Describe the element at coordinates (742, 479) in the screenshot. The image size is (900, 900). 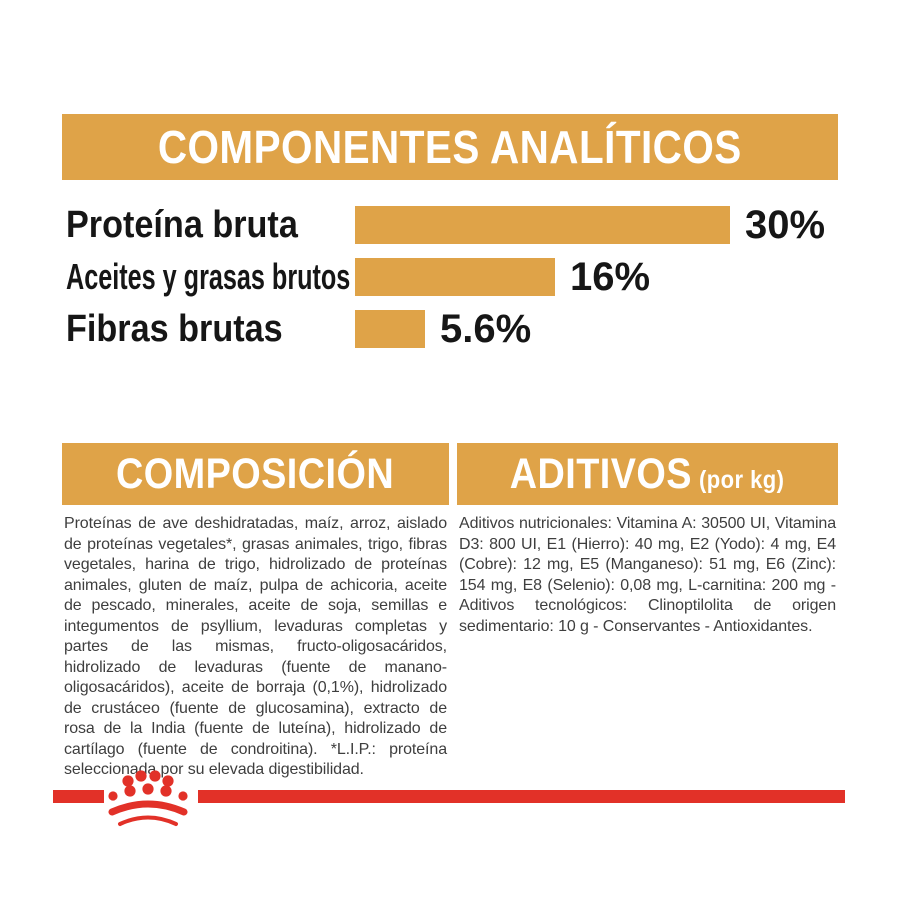
I see `additives-title-suffix: (por kg)` at that location.